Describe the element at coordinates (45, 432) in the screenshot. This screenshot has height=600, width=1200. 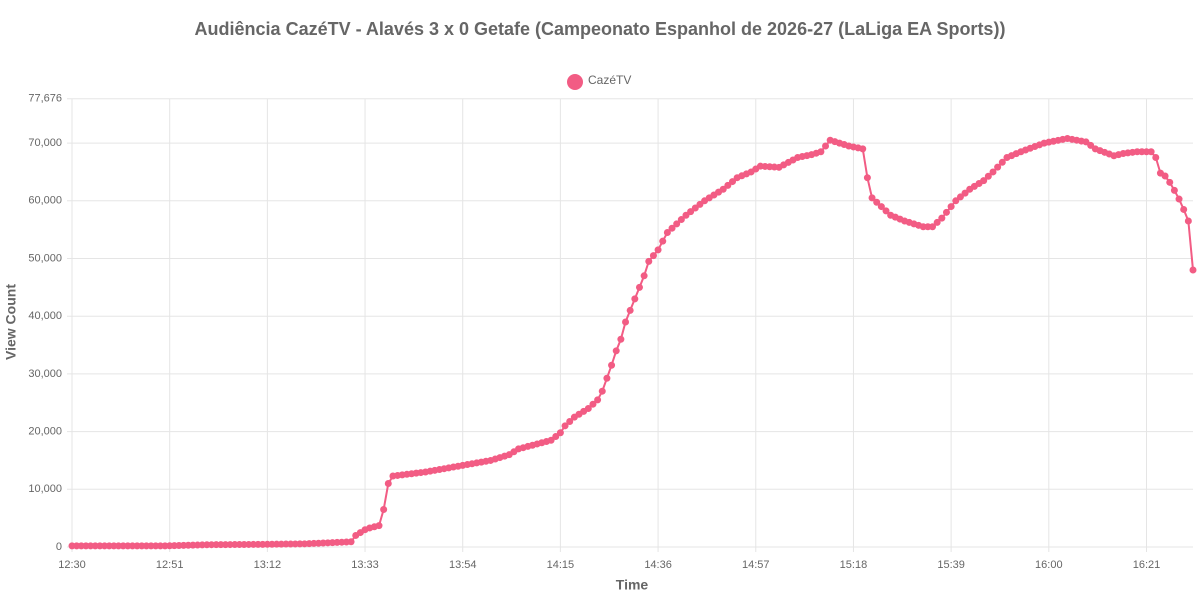
I see `y-tick-label: 20,000` at that location.